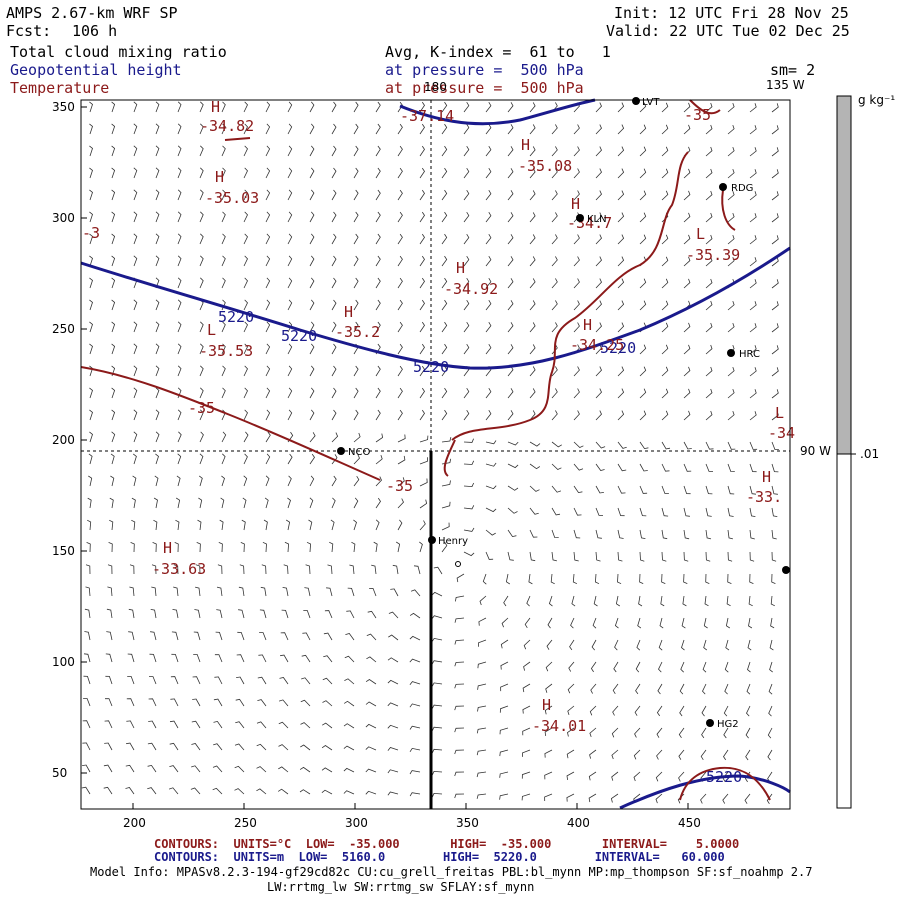  I want to click on field-cloud-mixing: Total cloud mixing ratio, so click(118, 52).